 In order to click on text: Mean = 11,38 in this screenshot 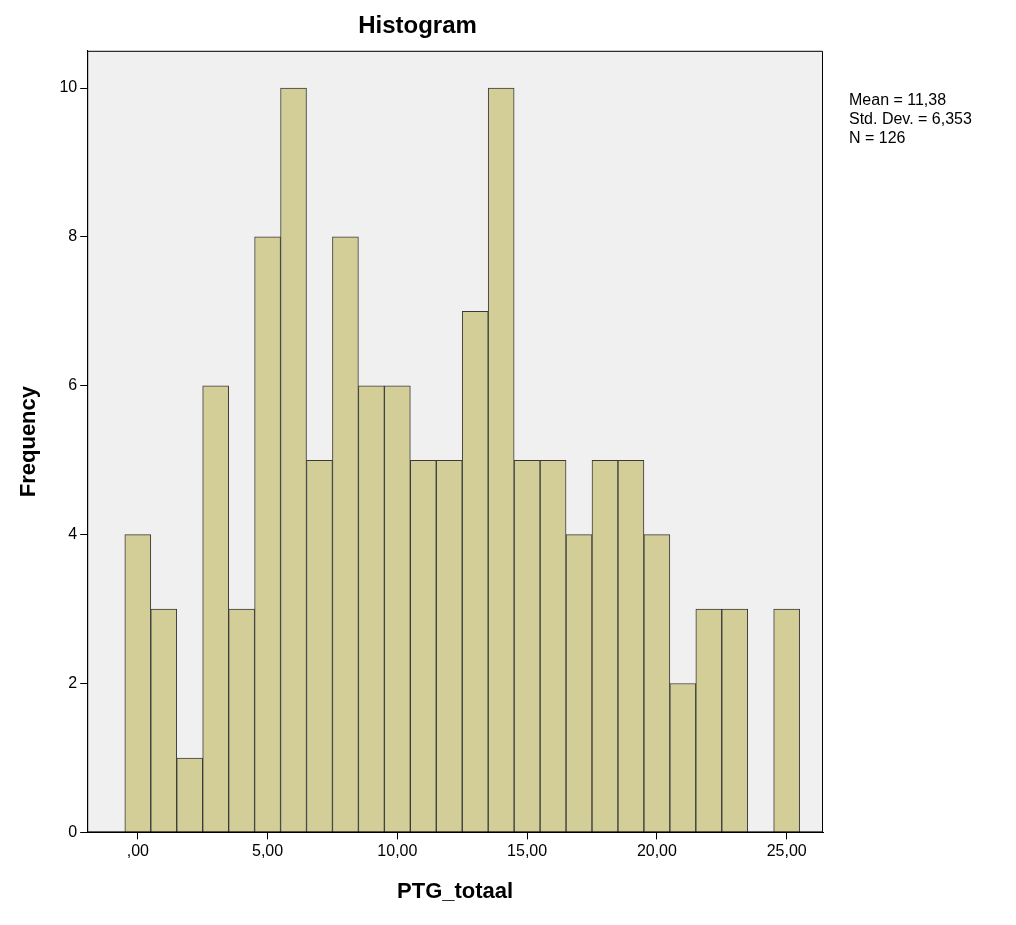, I will do `click(898, 100)`.